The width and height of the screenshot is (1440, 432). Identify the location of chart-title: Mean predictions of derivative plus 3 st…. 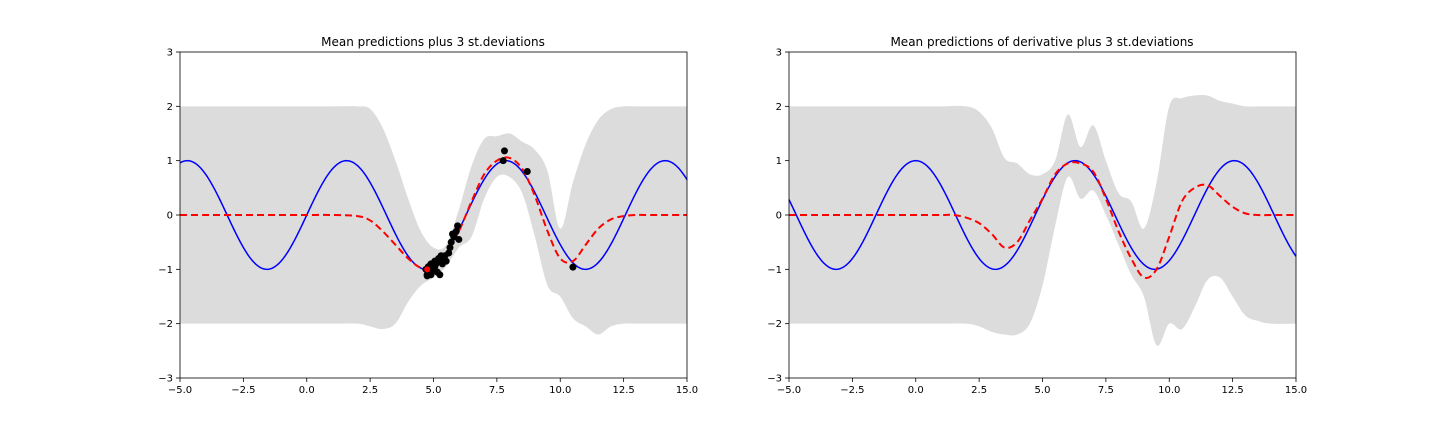
(1041, 42).